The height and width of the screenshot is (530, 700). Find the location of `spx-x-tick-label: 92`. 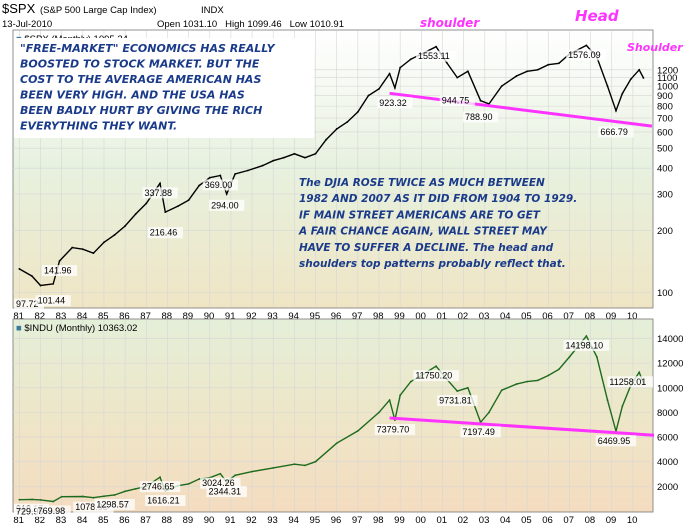

spx-x-tick-label: 92 is located at coordinates (251, 316).